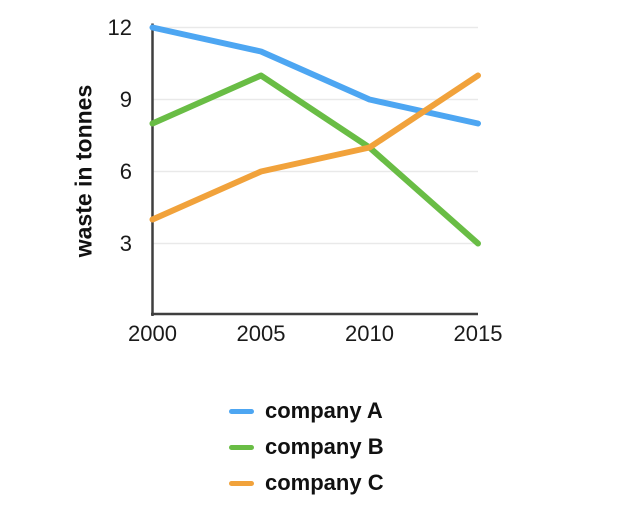 This screenshot has width=640, height=510. I want to click on x-tick-label: 2000, so click(152, 333).